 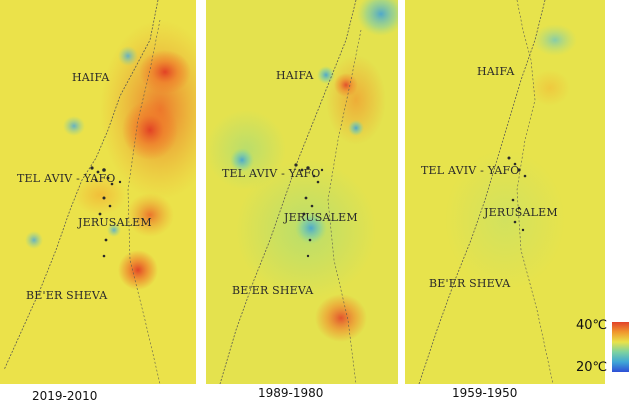 What do you see at coordinates (65, 396) in the screenshot?
I see `panel-caption-2019-2010: 2019-2010` at bounding box center [65, 396].